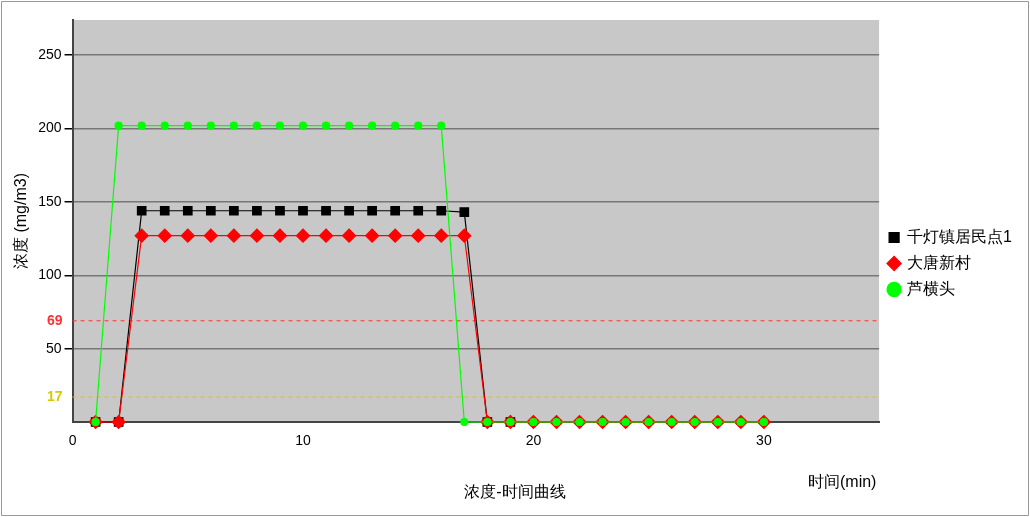 The image size is (1030, 517). I want to click on y-tick-label: 250, so click(50, 54).